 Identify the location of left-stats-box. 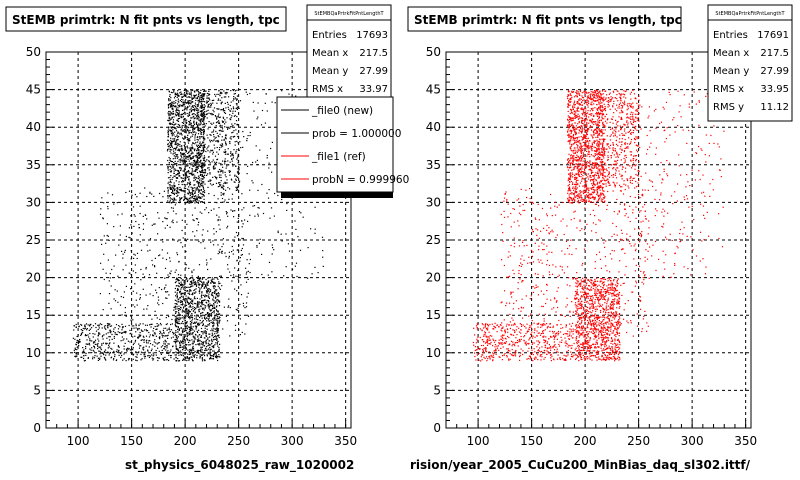
(349, 54).